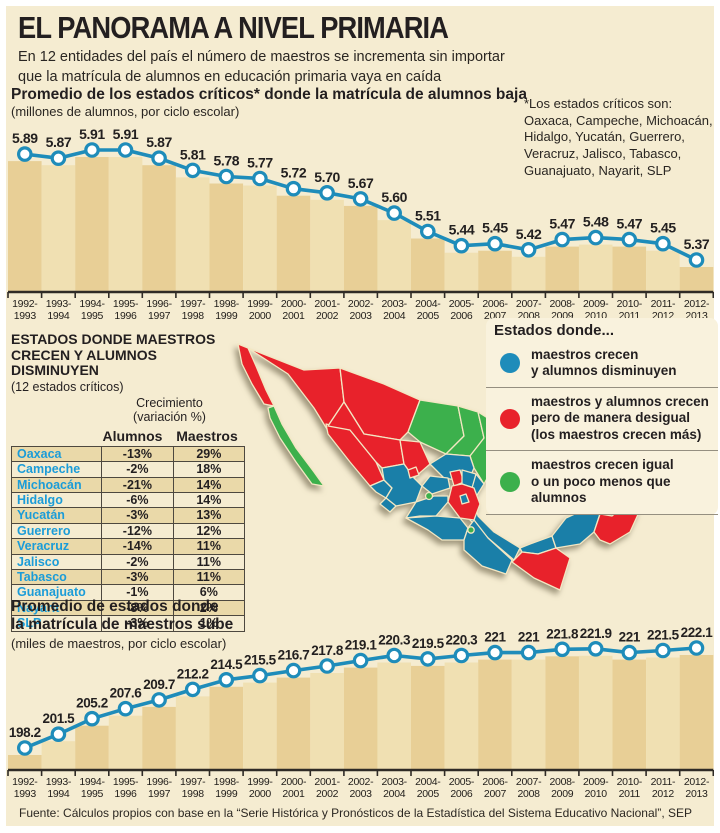 The width and height of the screenshot is (720, 833). I want to click on enrollment-chart-subtitle: (millones de alumnos, por ciclo escolar), so click(125, 111).